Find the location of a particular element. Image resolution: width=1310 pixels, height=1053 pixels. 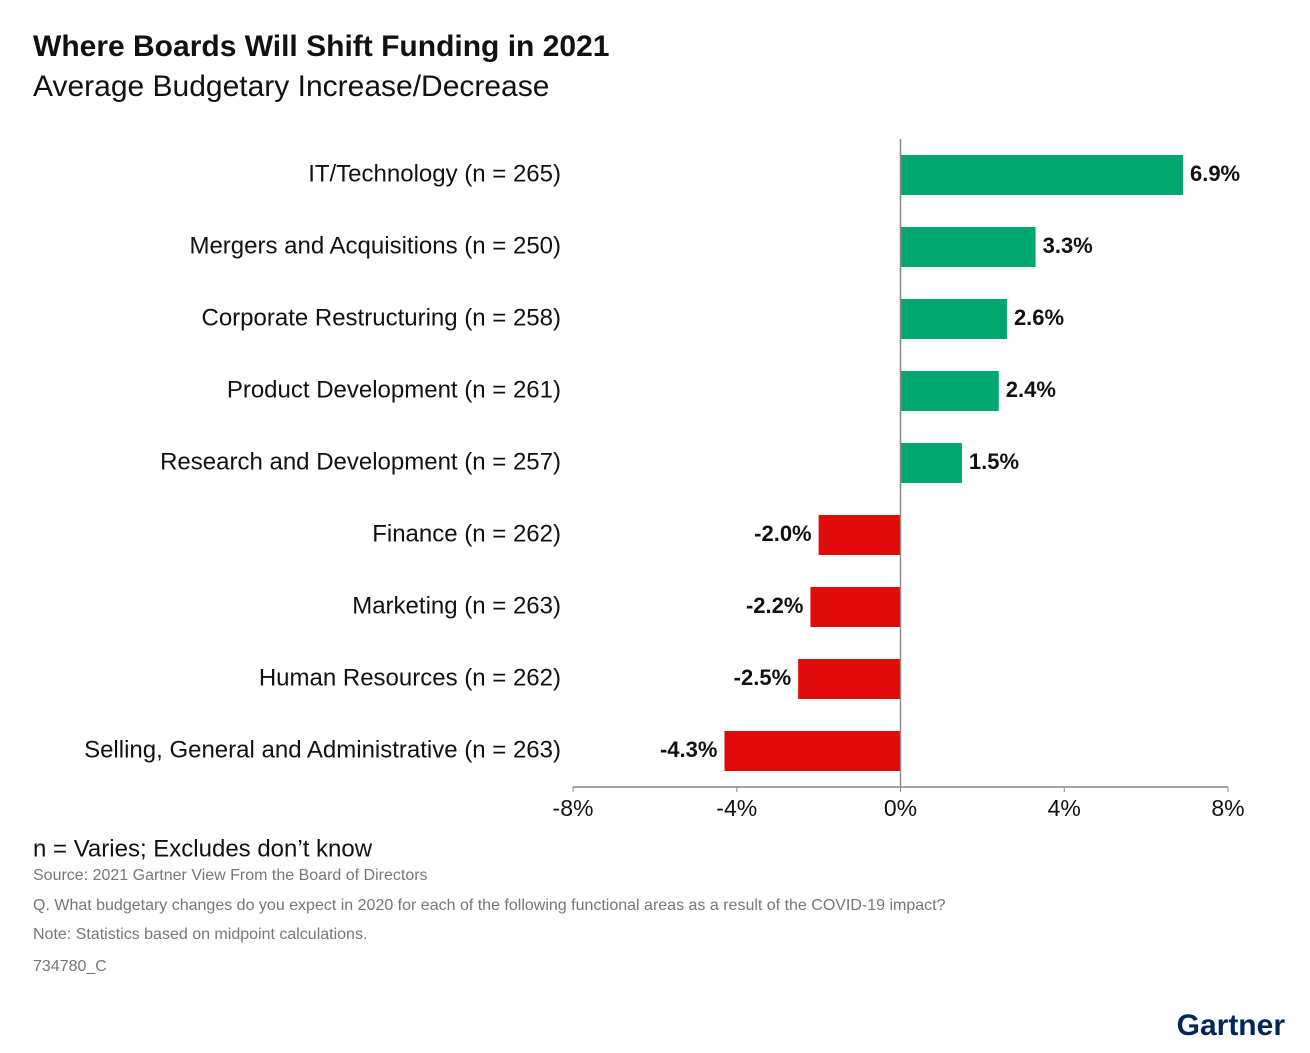

note: n = Varies; Excludes don’t know is located at coordinates (203, 848).